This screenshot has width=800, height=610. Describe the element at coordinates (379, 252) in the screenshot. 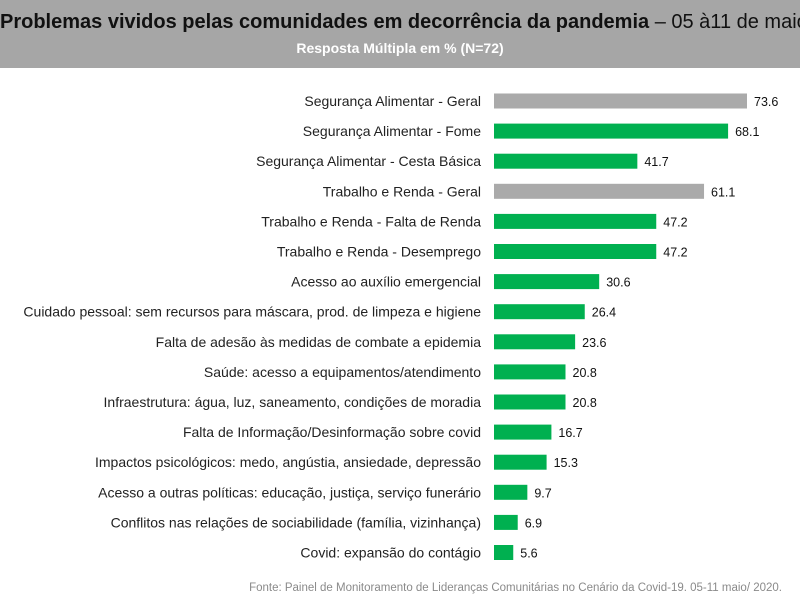

I see `category-label: Trabalho e Renda - Desemprego` at that location.